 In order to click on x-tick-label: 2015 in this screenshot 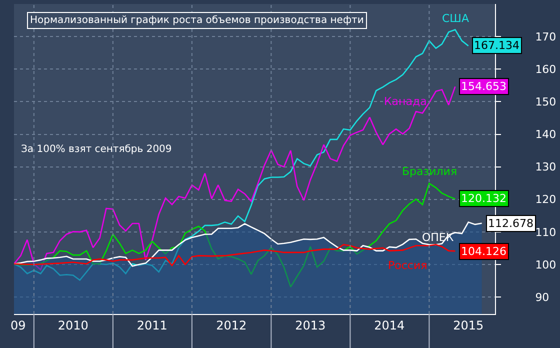, I will do `click(468, 325)`.